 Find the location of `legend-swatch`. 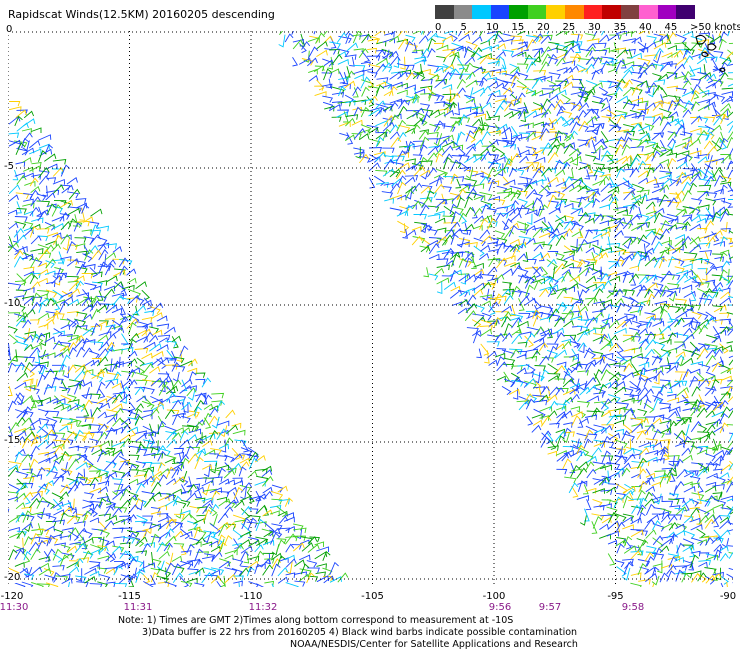

legend-swatch is located at coordinates (649, 12).